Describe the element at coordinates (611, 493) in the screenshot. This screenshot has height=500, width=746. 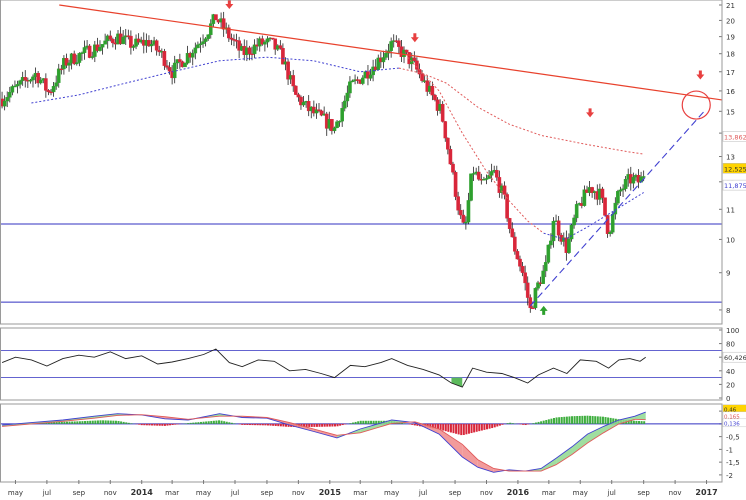
I see `x-tick-label: jul` at that location.